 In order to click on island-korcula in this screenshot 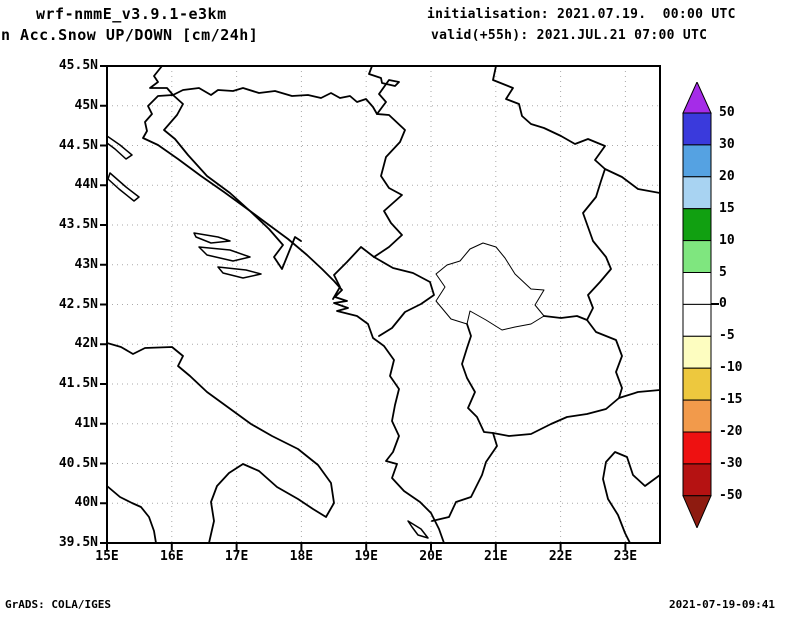, I will do `click(239, 272)`.